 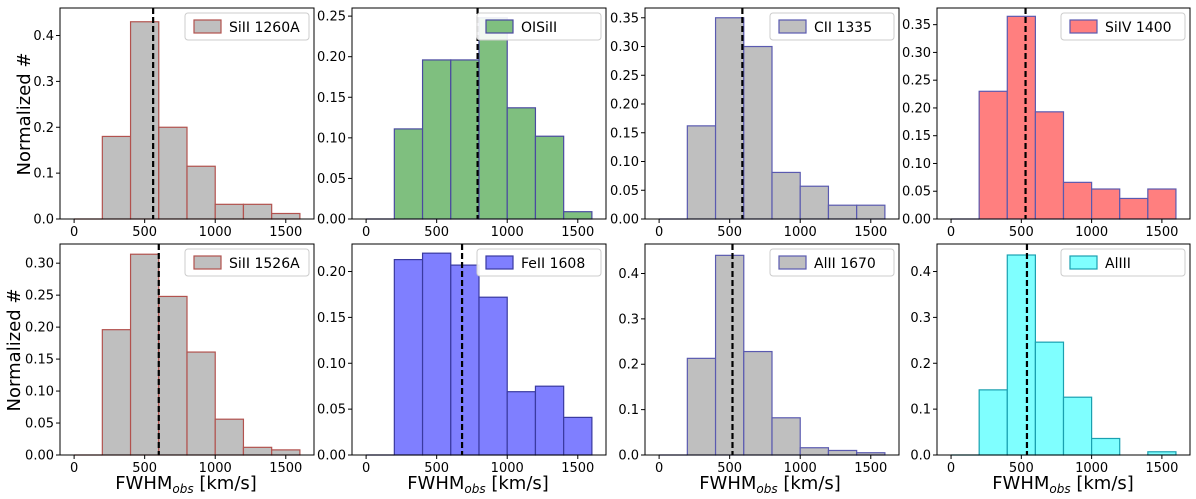 I want to click on x-axis-label-4: FWHMobs [km/s], so click(x=1063, y=484).